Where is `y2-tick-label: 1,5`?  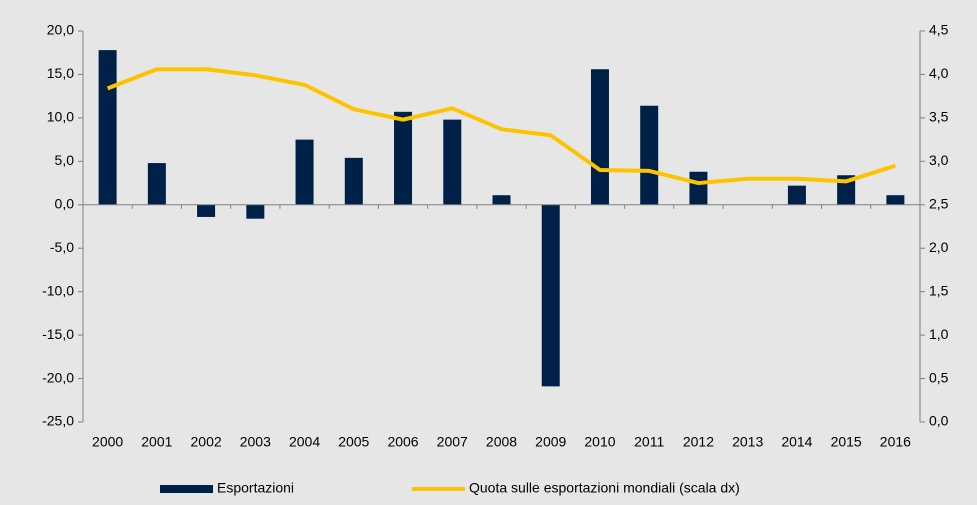 y2-tick-label: 1,5 is located at coordinates (939, 290).